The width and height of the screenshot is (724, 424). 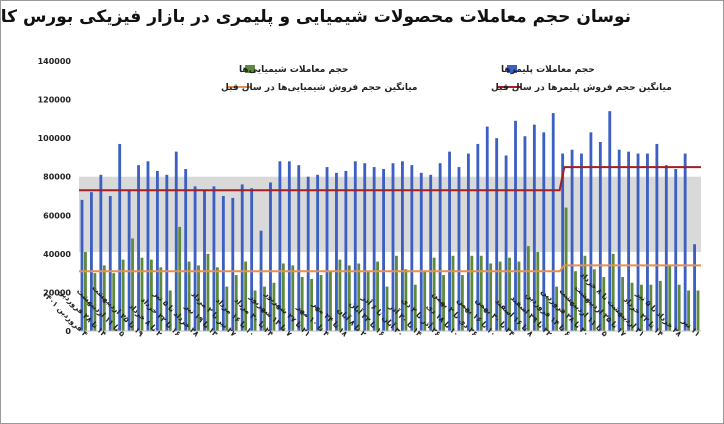 I want to click on y-tick-label: 100000, so click(x=55, y=138).